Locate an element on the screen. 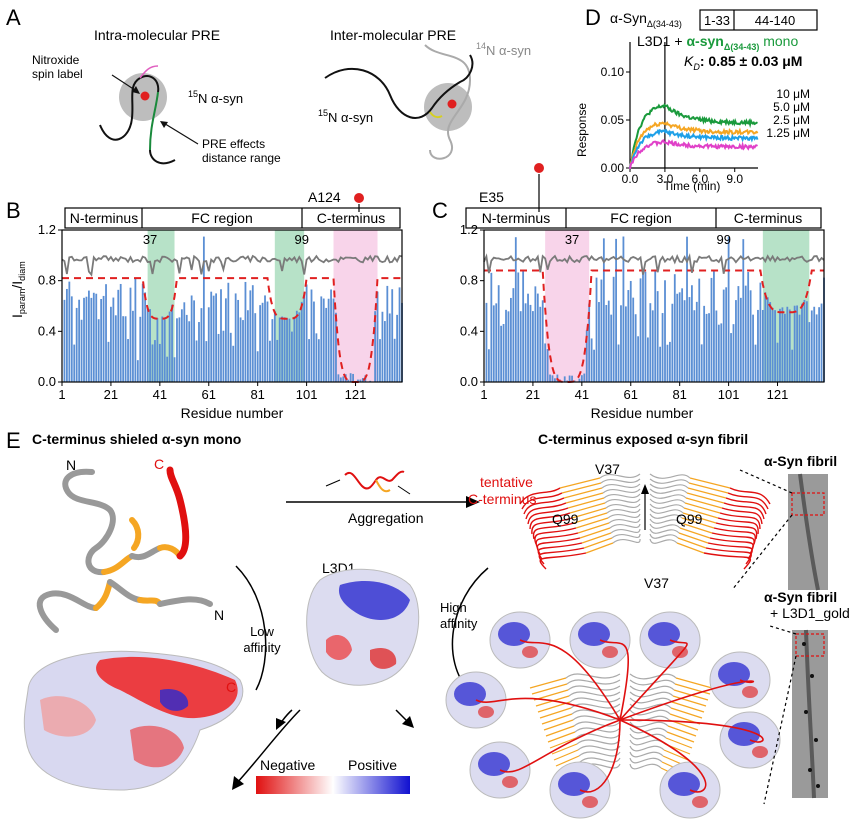 The width and height of the screenshot is (850, 822). d-construct-sub: Δ(34-43) is located at coordinates (664, 24).